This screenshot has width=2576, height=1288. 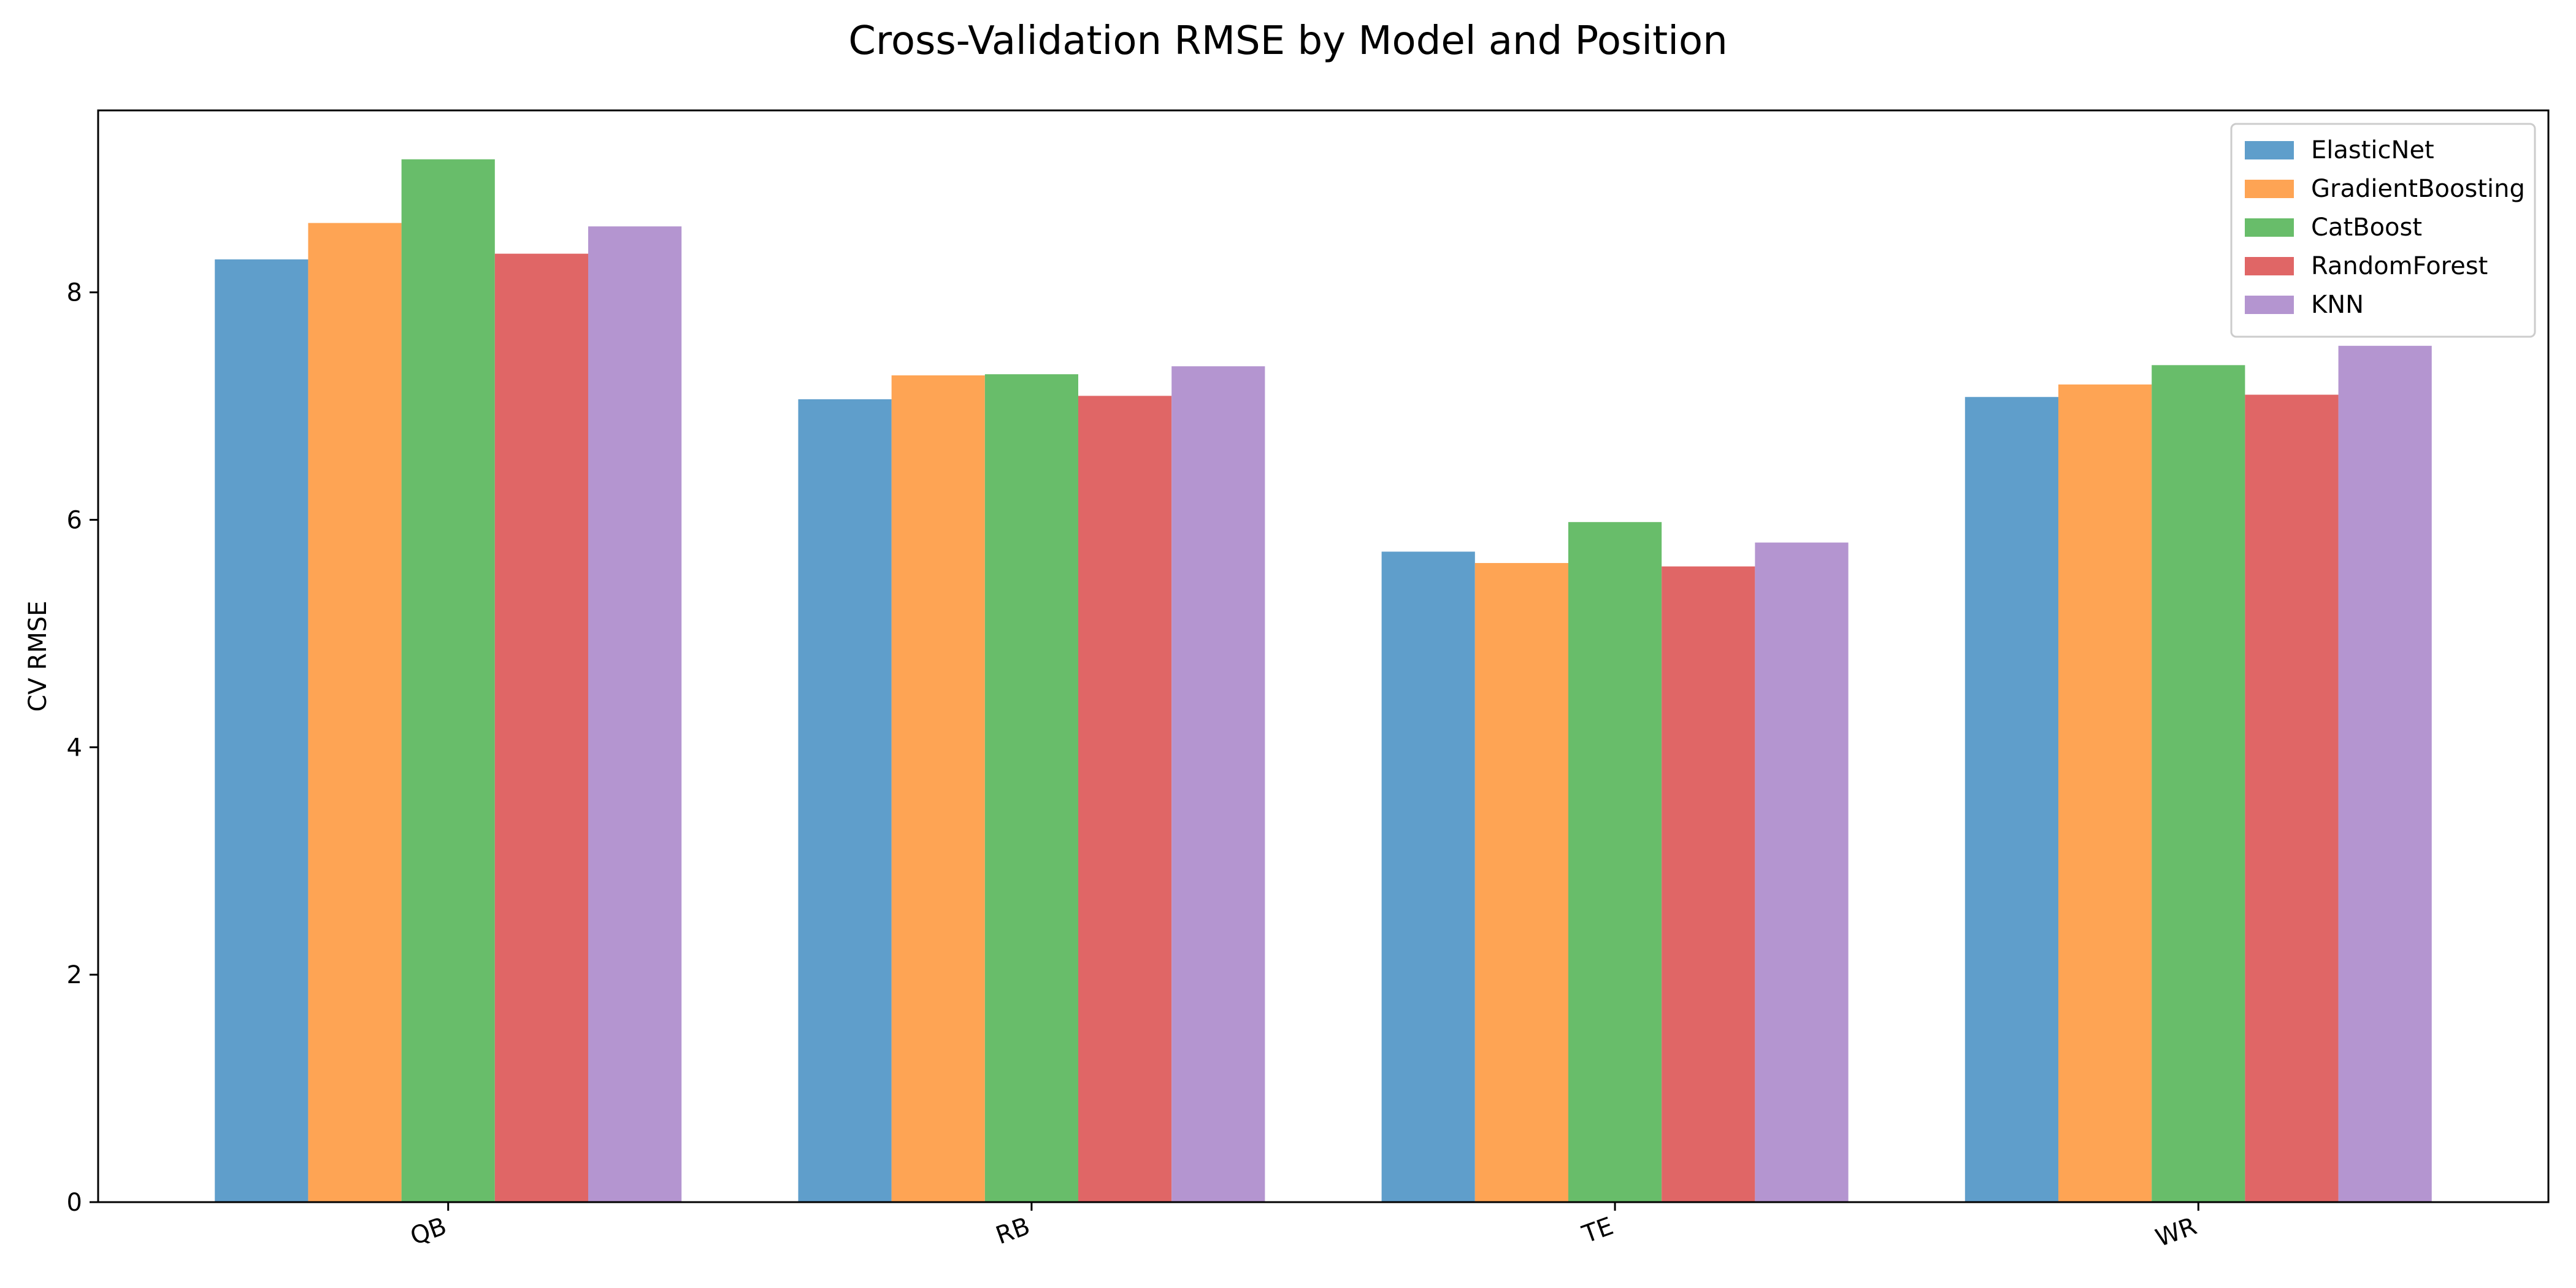 I want to click on legend-label-gradientboosting: GradientBoosting, so click(x=2418, y=189).